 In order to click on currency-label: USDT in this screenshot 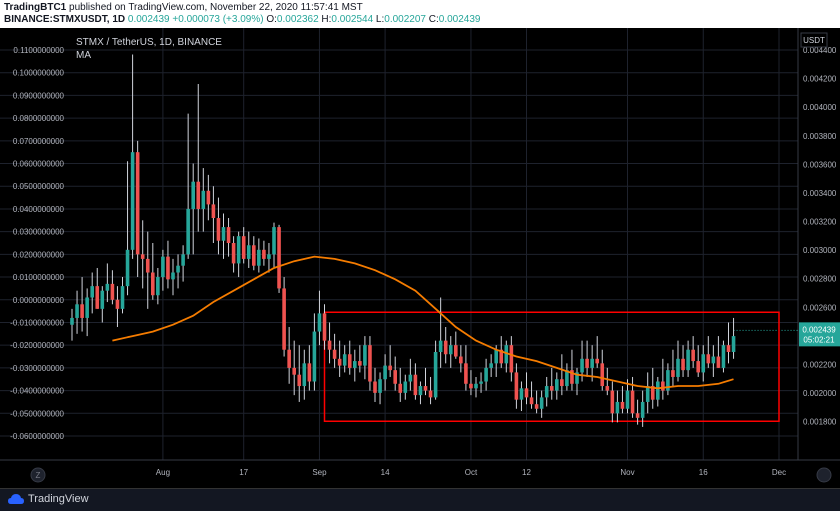, I will do `click(814, 40)`.